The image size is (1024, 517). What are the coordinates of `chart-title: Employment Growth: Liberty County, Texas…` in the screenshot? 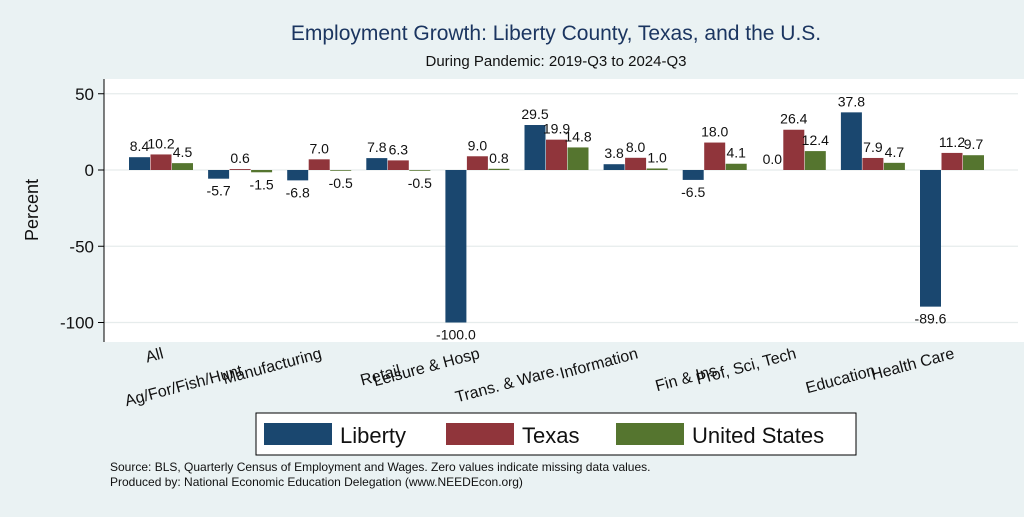 It's located at (556, 33).